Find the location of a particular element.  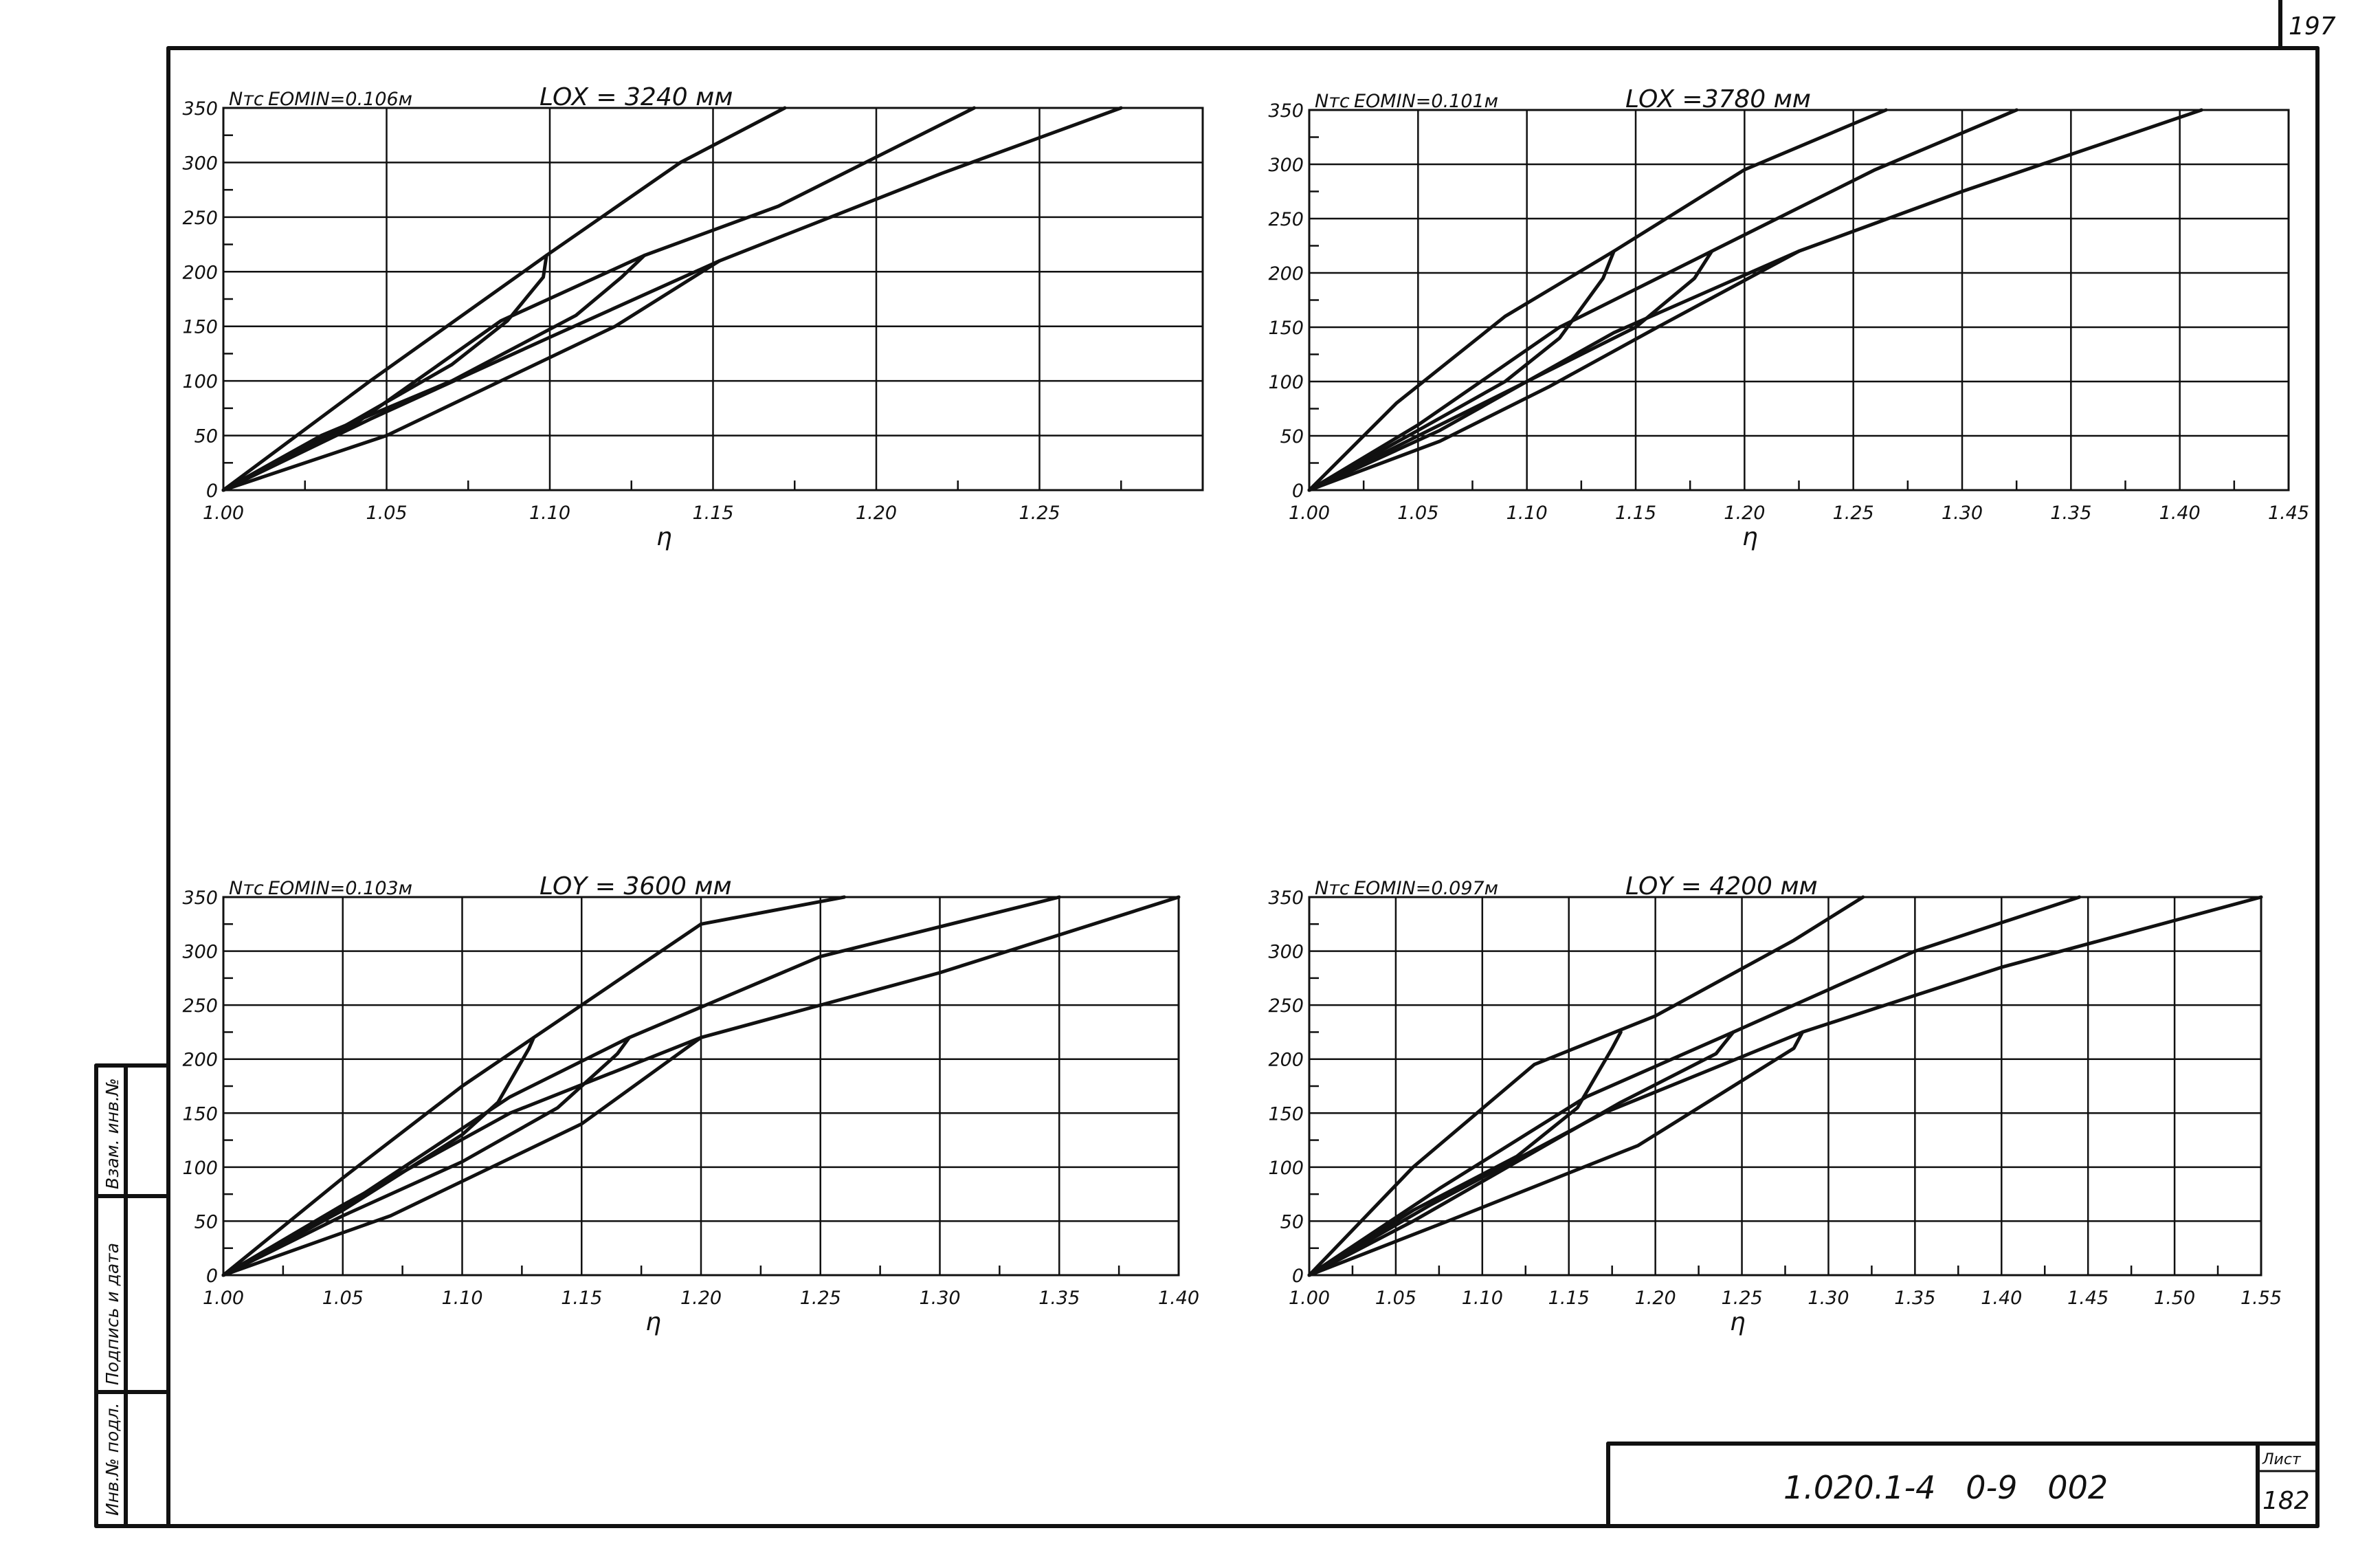

side-stamp-label-signature: Подпись и дата is located at coordinates (112, 1314).